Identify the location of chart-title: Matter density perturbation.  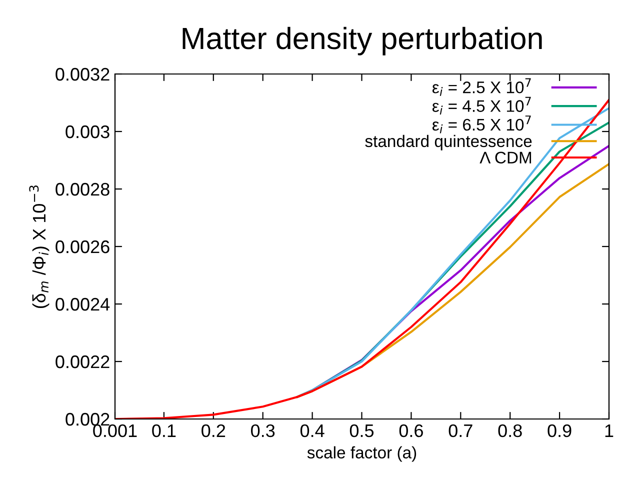
(362, 41).